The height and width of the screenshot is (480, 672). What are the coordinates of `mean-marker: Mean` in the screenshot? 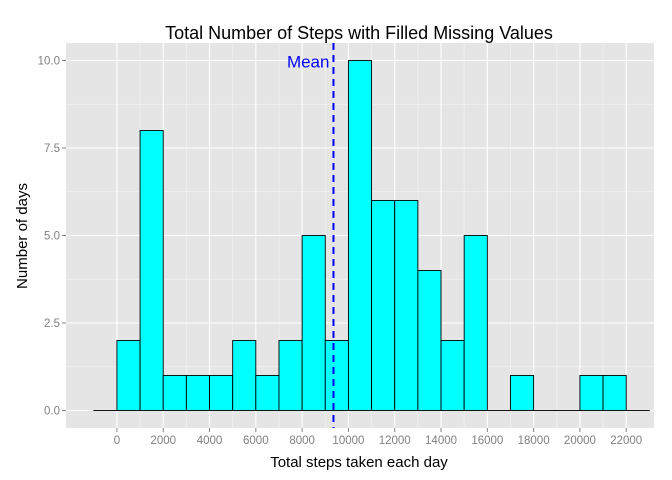 It's located at (311, 235).